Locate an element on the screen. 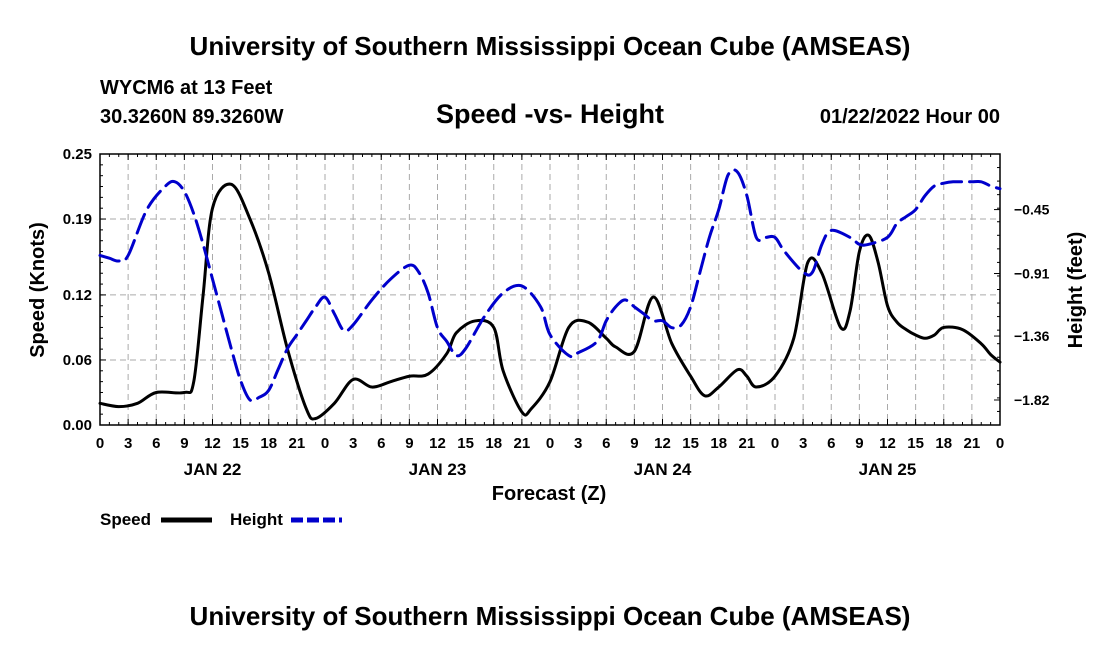  legend-speed-label: Speed is located at coordinates (125, 519).